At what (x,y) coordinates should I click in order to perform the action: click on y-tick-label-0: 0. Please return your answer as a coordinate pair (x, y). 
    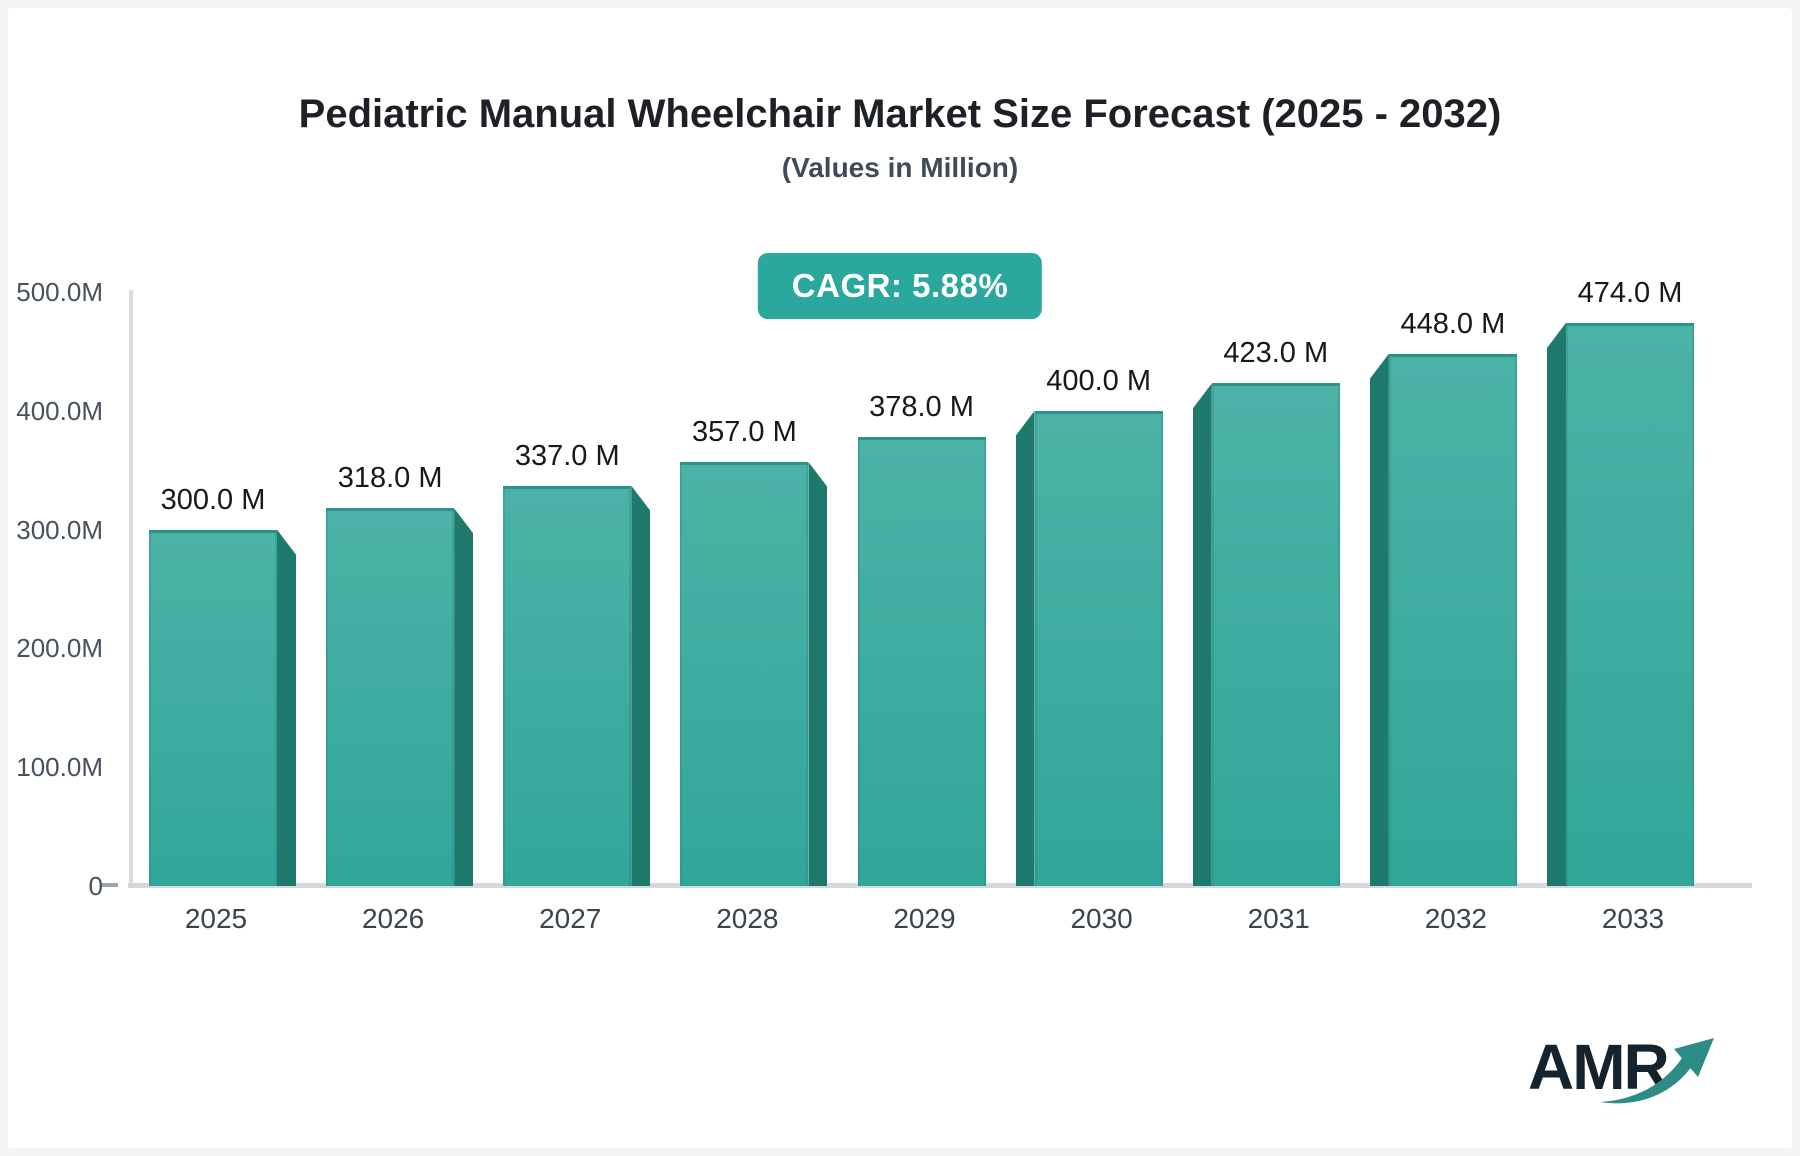
    Looking at the image, I should click on (95, 886).